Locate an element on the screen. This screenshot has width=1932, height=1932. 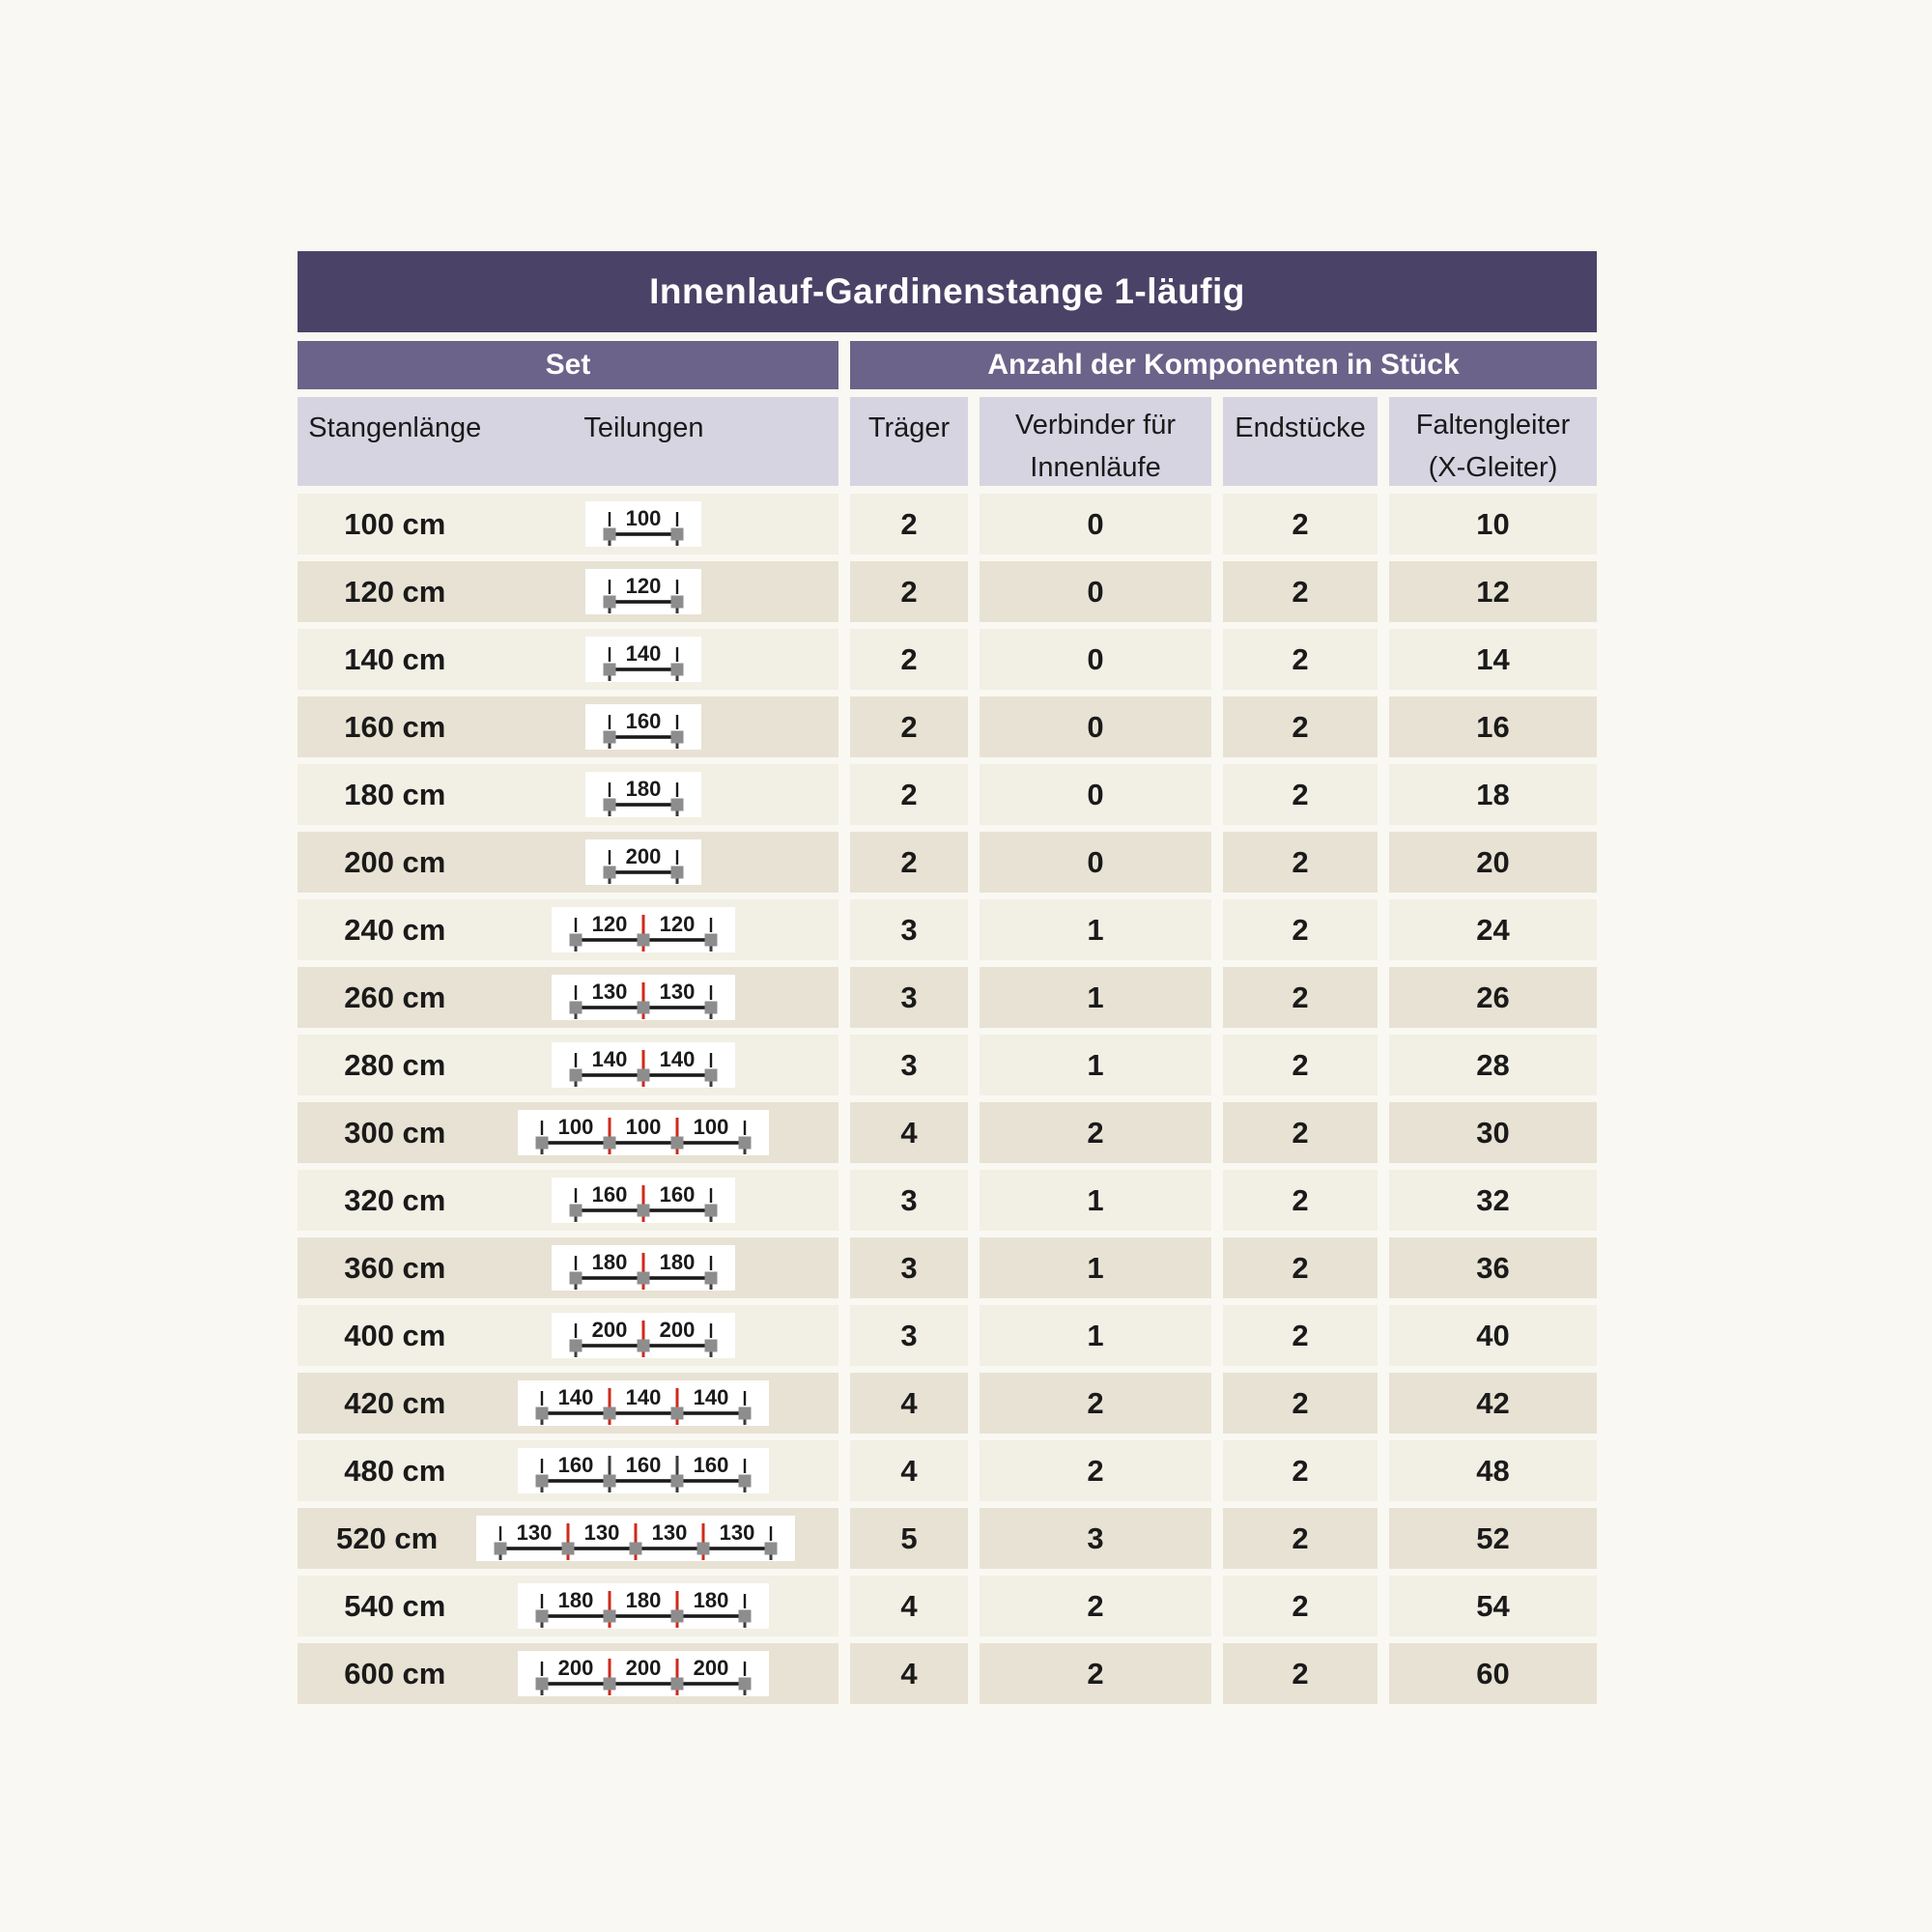
faltengleiter-count: 14 is located at coordinates (1493, 659).